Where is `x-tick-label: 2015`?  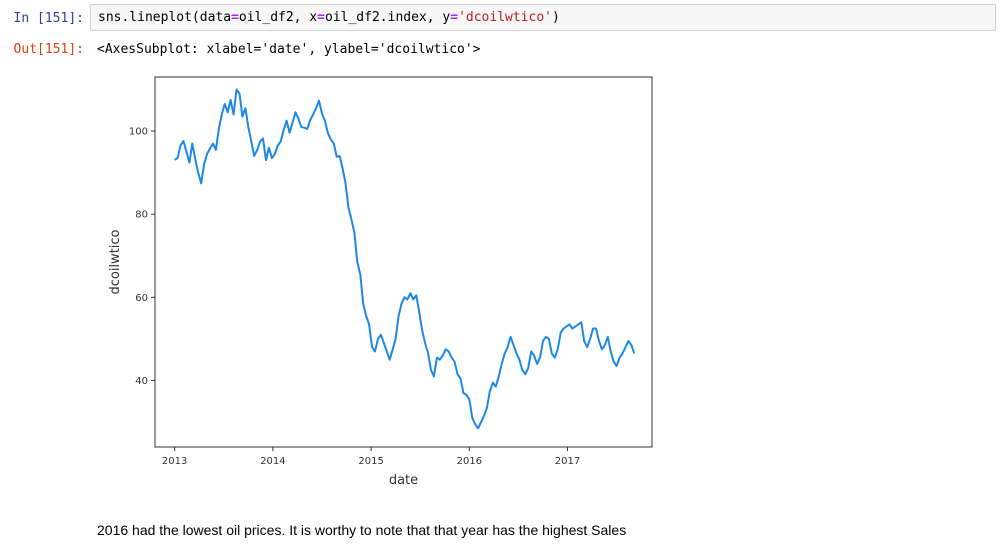 x-tick-label: 2015 is located at coordinates (370, 461).